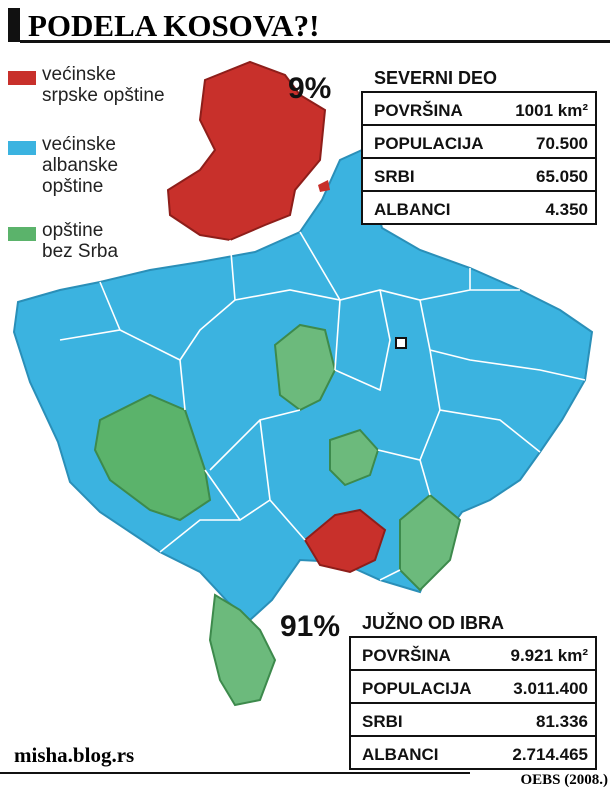 The width and height of the screenshot is (615, 795). What do you see at coordinates (80, 251) in the screenshot?
I see `legend-text: bez Srba` at bounding box center [80, 251].